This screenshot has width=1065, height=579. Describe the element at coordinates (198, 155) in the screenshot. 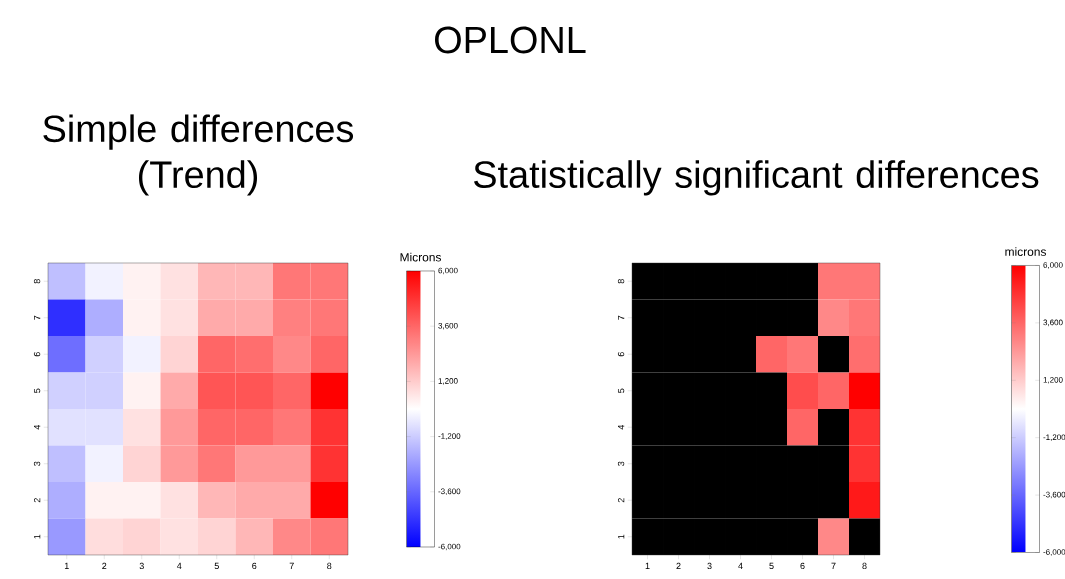

I see `chart-title: Simple differences (Trend)` at that location.